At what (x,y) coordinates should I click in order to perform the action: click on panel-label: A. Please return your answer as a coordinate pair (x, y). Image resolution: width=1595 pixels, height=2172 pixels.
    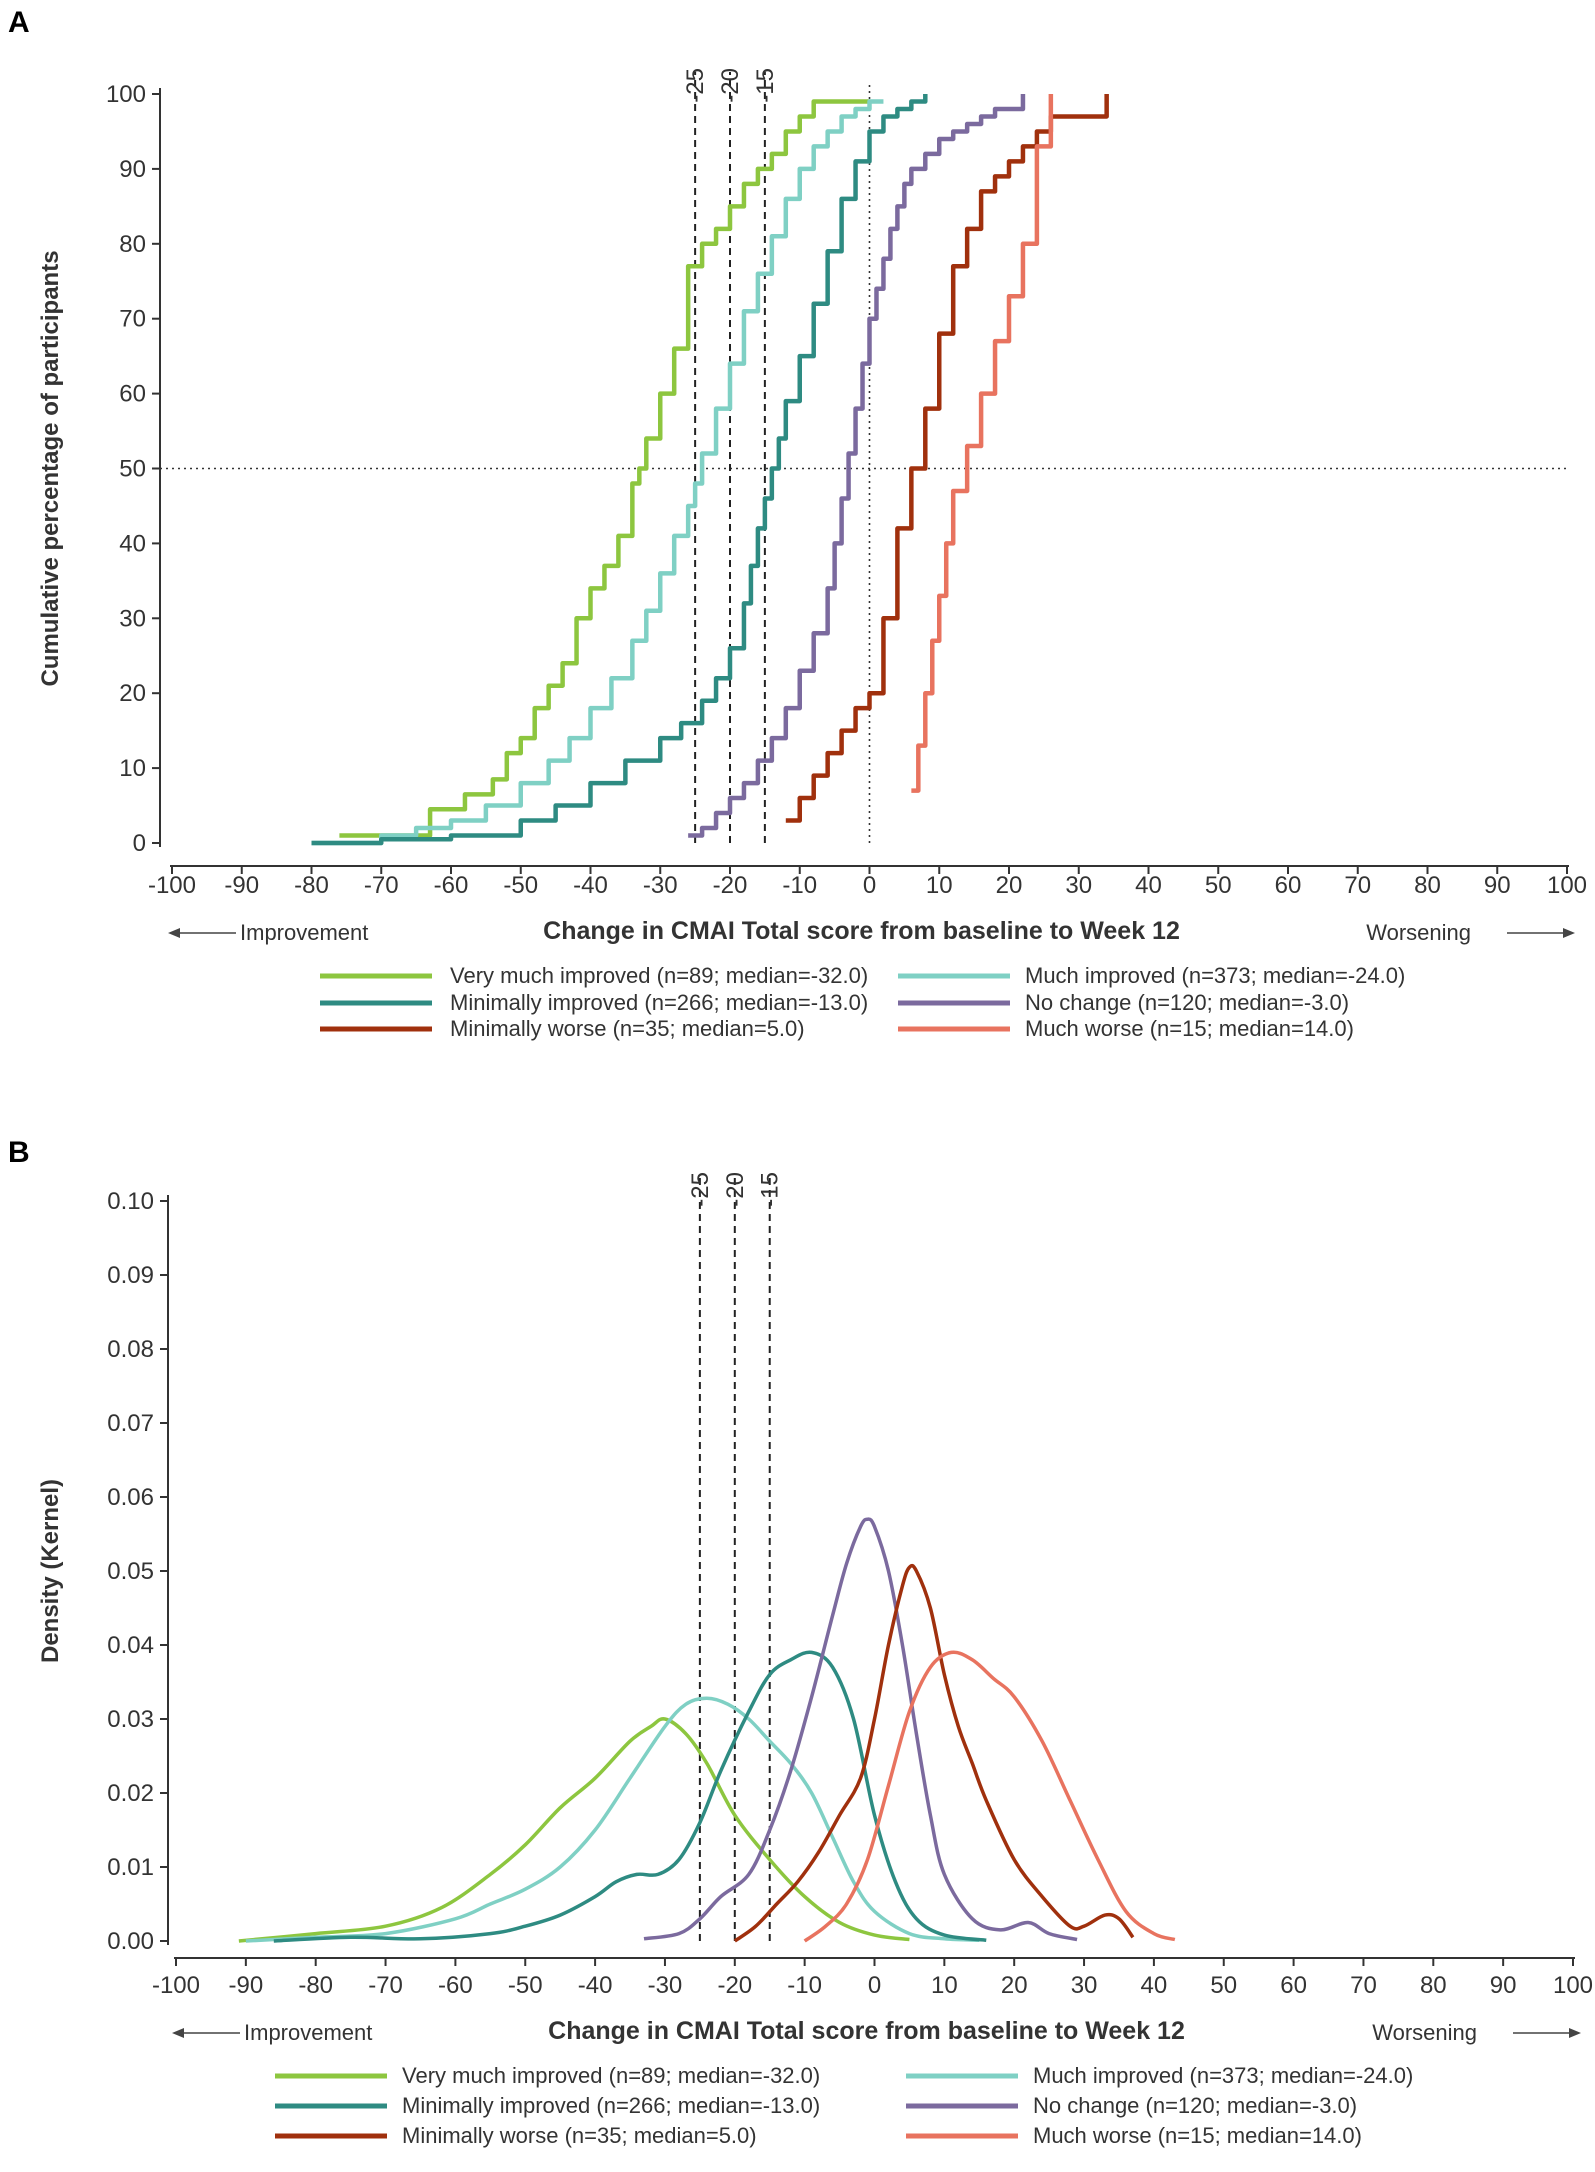
    Looking at the image, I should click on (19, 22).